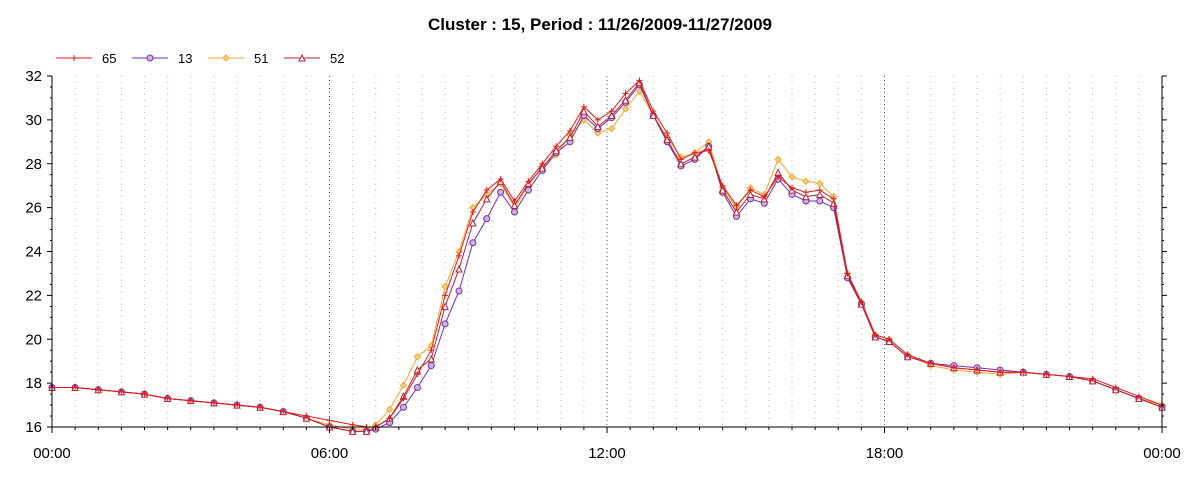  What do you see at coordinates (33, 339) in the screenshot?
I see `y-tick-label: 20` at bounding box center [33, 339].